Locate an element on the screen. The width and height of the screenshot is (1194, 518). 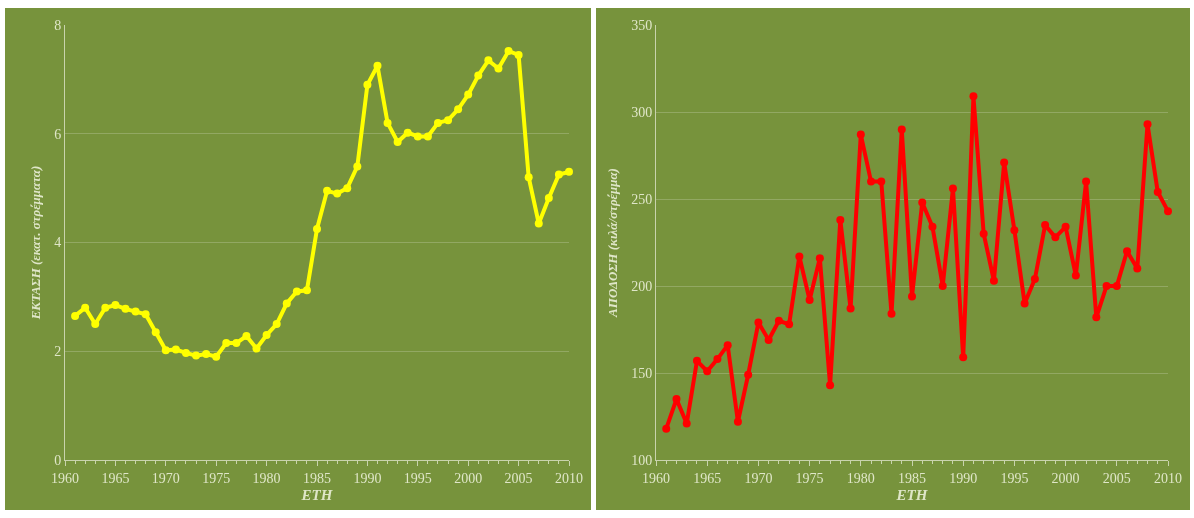
y-axis-title: ΕΚΤΑΣΗ (εκατ. στρέμματα) is located at coordinates (36, 243).